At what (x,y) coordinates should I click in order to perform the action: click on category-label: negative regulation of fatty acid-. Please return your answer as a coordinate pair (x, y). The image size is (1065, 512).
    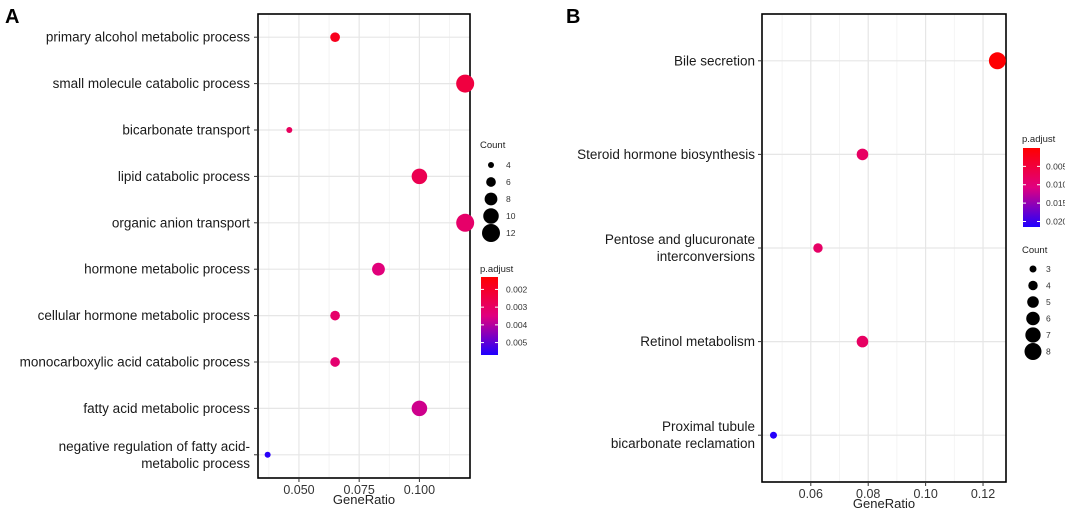
    Looking at the image, I should click on (154, 446).